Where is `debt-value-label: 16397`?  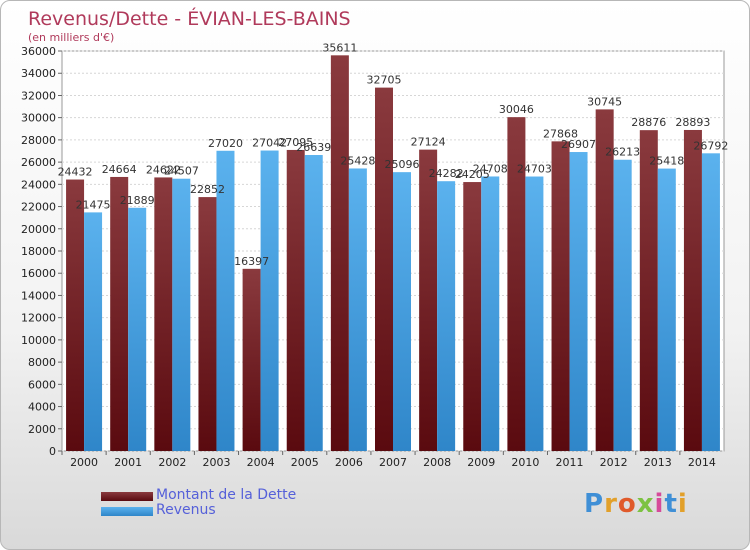 debt-value-label: 16397 is located at coordinates (251, 261).